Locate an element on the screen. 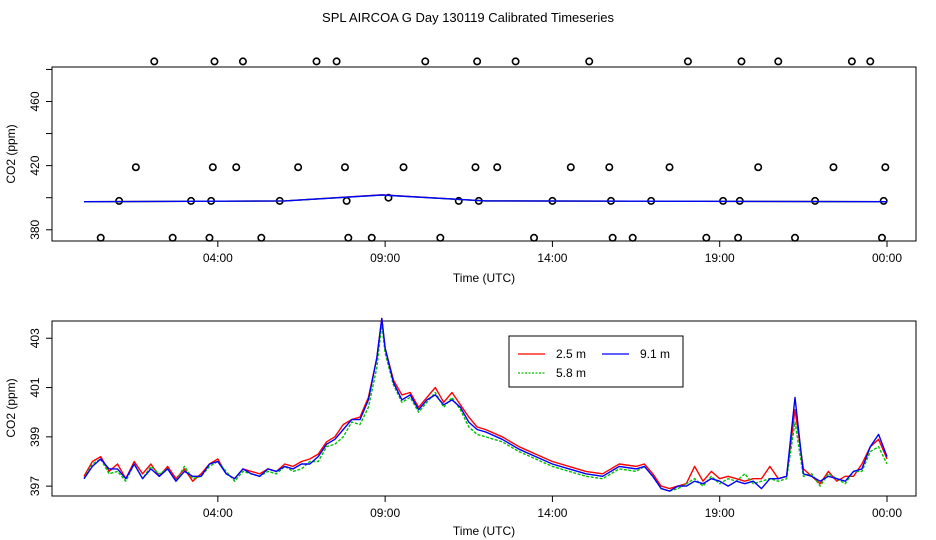 The image size is (936, 540). bottom-x-tick-label: 19:00 is located at coordinates (720, 513).